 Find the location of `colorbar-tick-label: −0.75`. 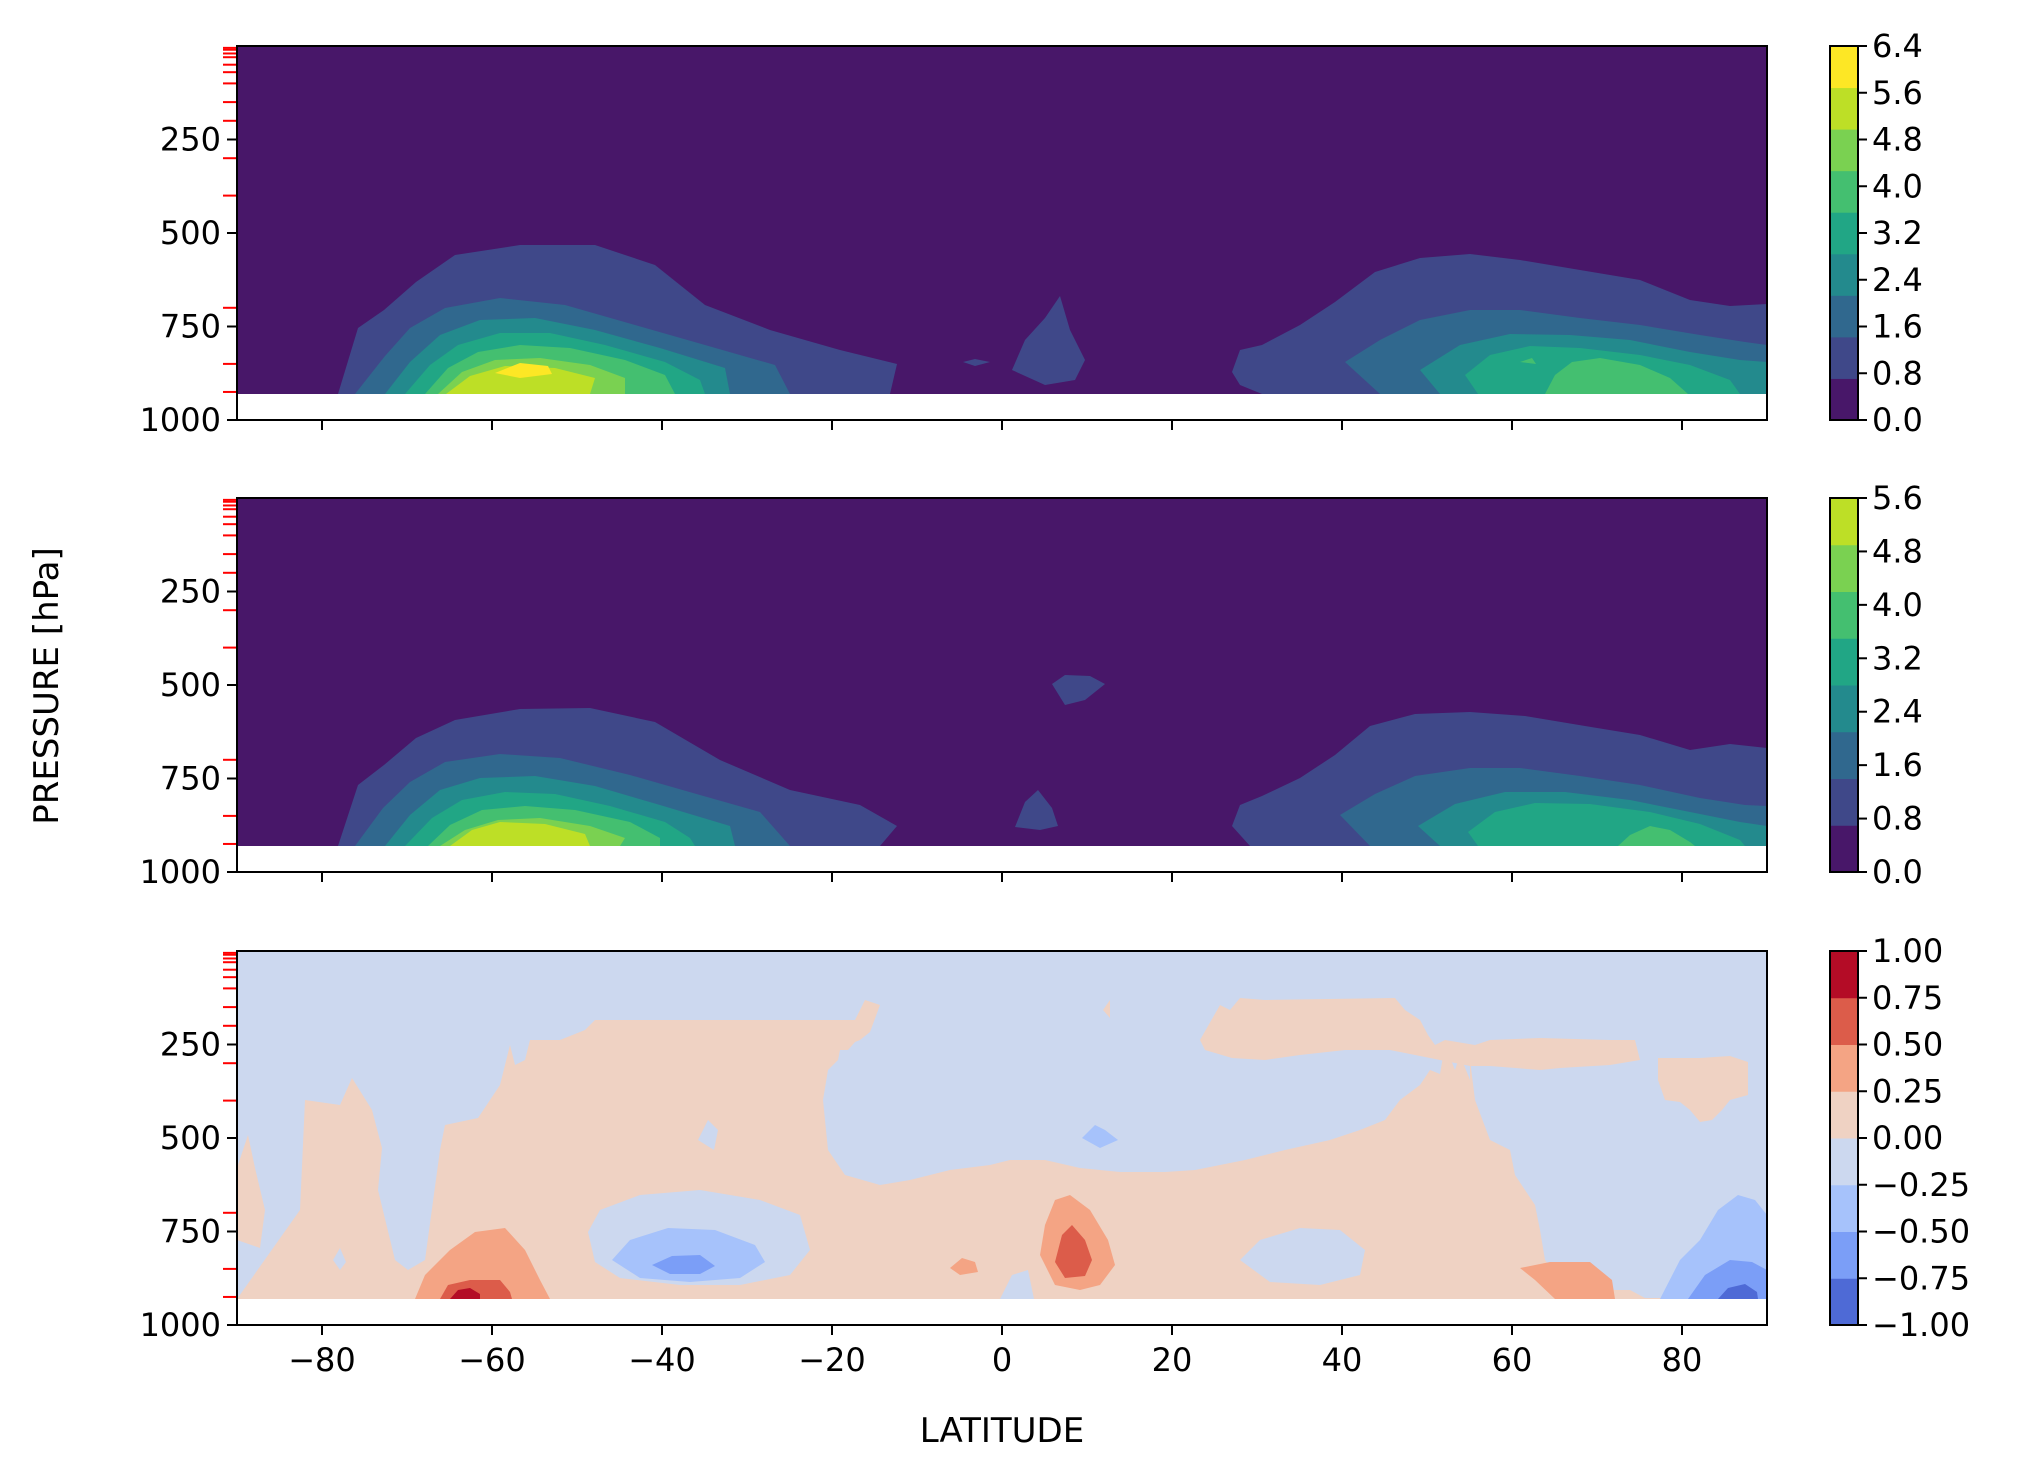

colorbar-tick-label: −0.75 is located at coordinates (1921, 1278).